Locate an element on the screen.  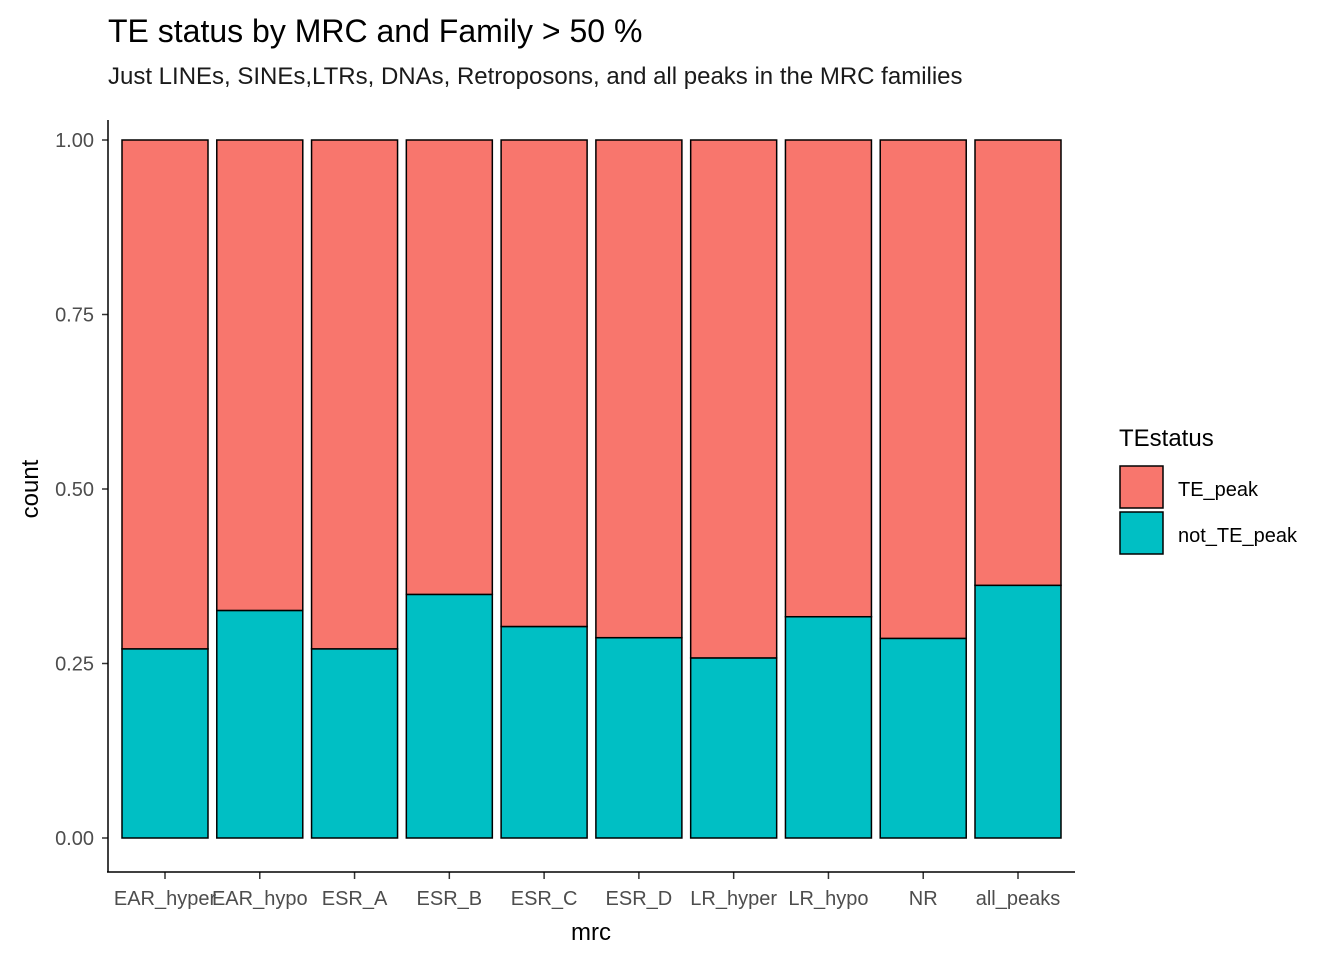
legend-swatch-te-peak is located at coordinates (1141, 487).